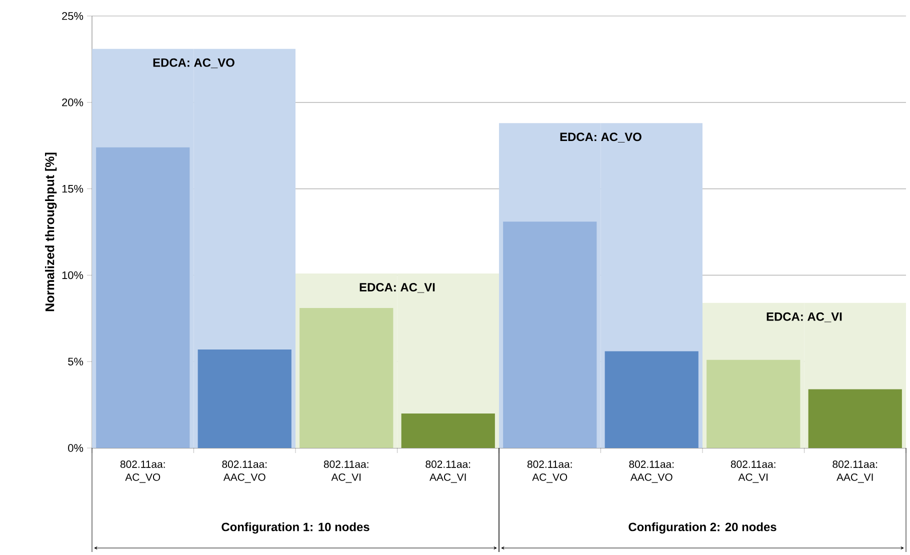 The height and width of the screenshot is (555, 910). I want to click on y-tick-label: 5%, so click(76, 362).